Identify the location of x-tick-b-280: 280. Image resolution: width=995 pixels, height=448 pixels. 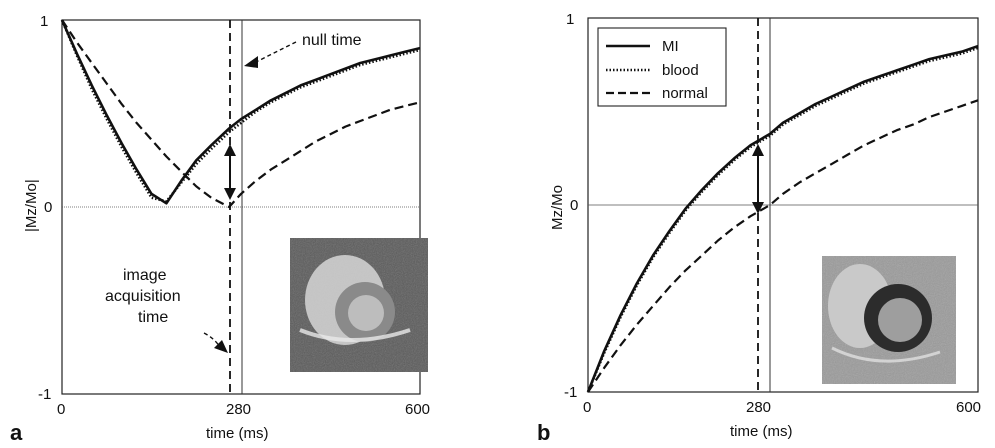
(758, 407).